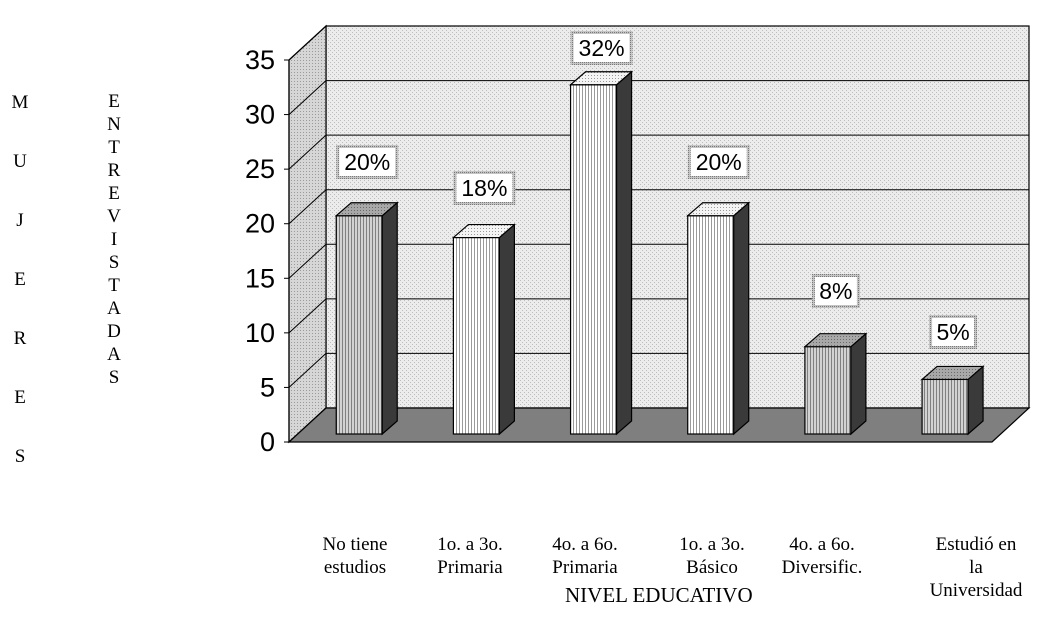 The width and height of the screenshot is (1058, 631). Describe the element at coordinates (20, 102) in the screenshot. I see `y-axis-label-letter: M` at that location.